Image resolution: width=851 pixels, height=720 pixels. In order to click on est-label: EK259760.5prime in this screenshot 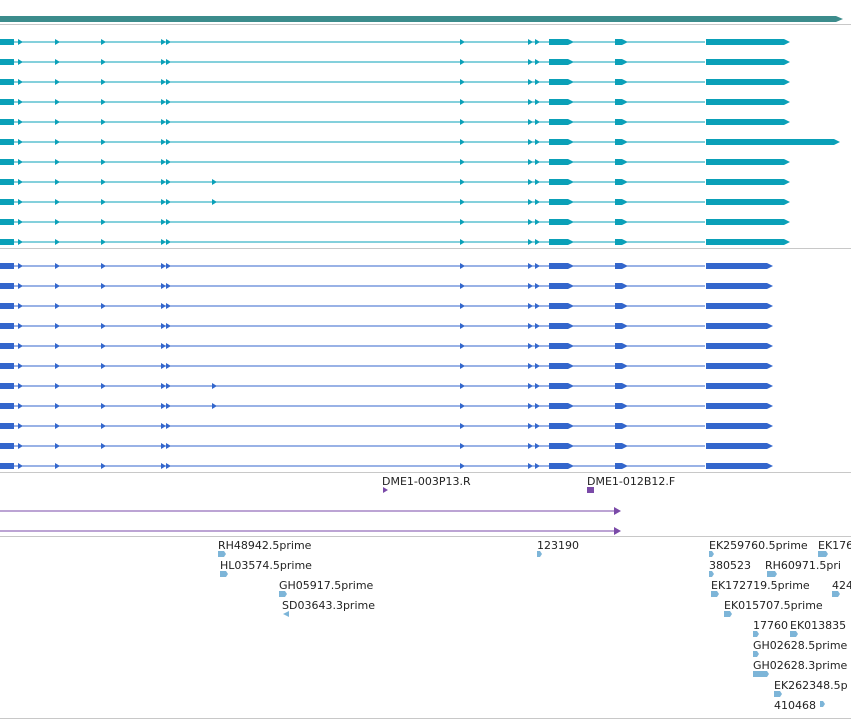, I will do `click(758, 545)`.